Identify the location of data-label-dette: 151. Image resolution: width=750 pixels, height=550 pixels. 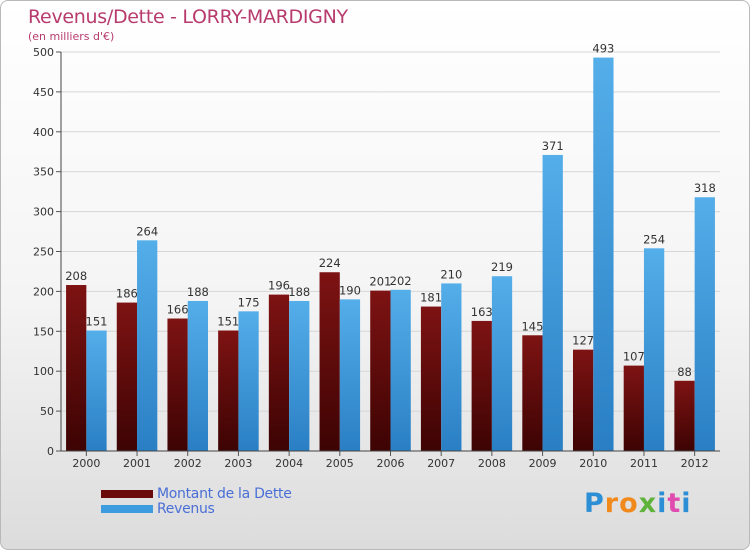
(228, 322).